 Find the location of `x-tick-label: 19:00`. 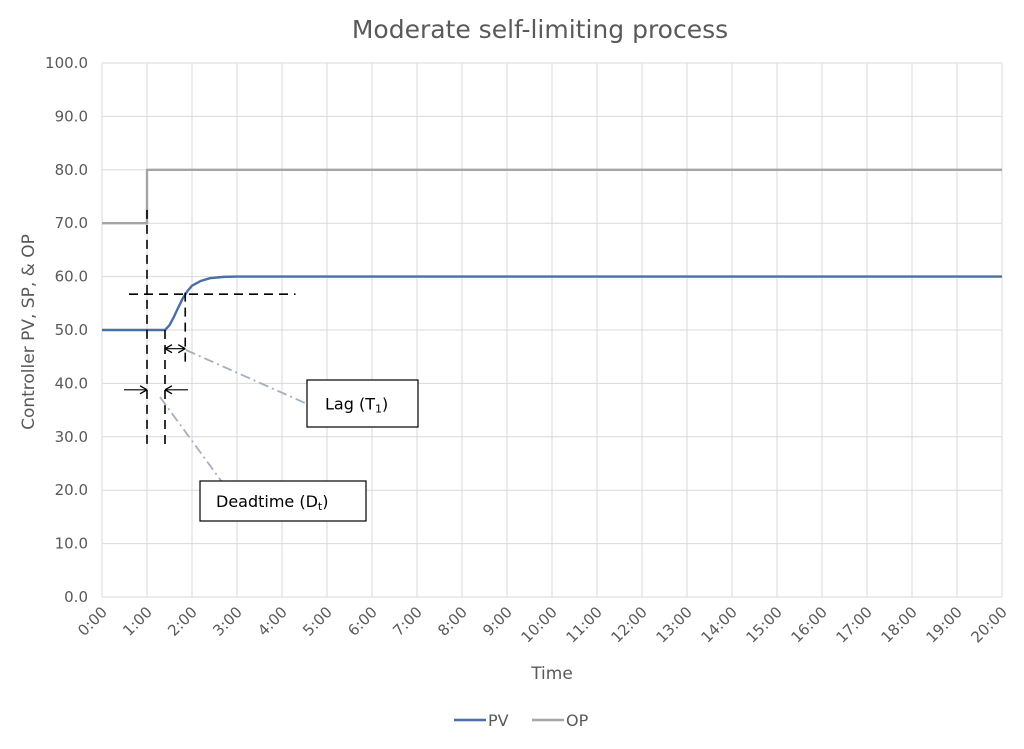

x-tick-label: 19:00 is located at coordinates (944, 624).